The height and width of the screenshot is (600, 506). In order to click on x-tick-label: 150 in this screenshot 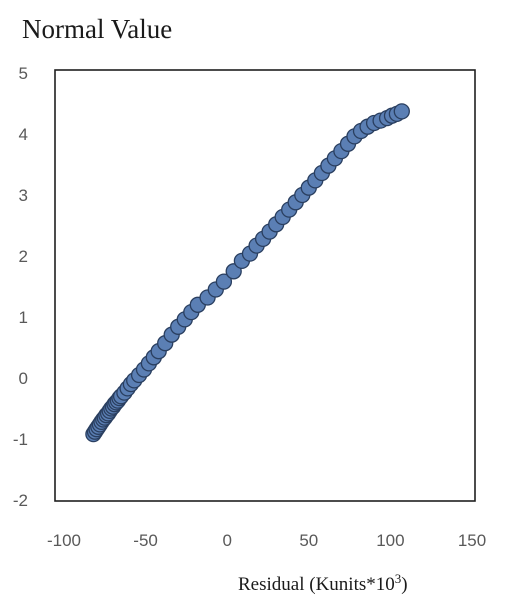, I will do `click(472, 540)`.